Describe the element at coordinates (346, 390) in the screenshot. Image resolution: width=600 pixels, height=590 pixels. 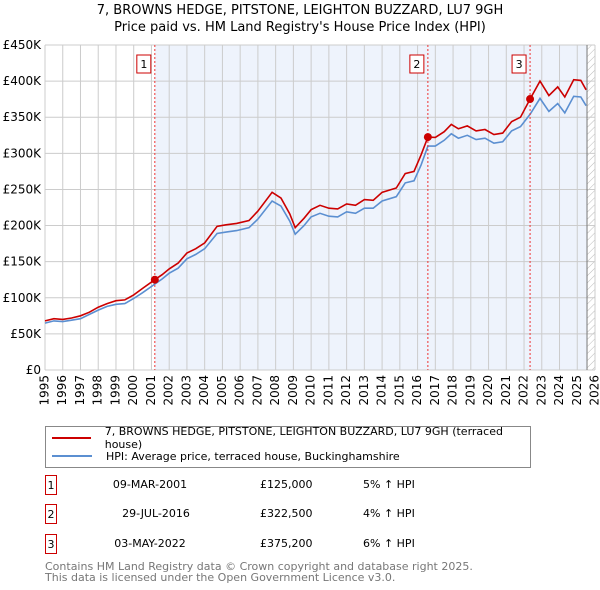
I see `x-tick-label: 2012` at that location.